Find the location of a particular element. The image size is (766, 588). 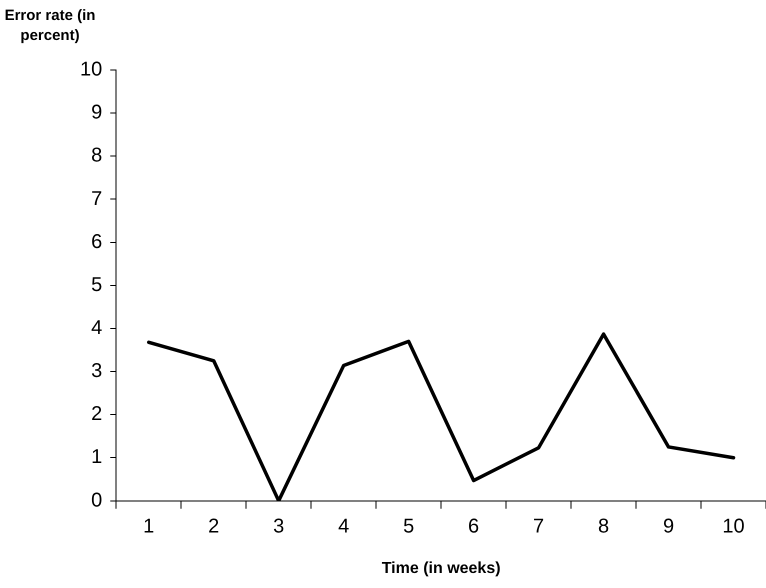

y-tick-label: 6 is located at coordinates (96, 241).